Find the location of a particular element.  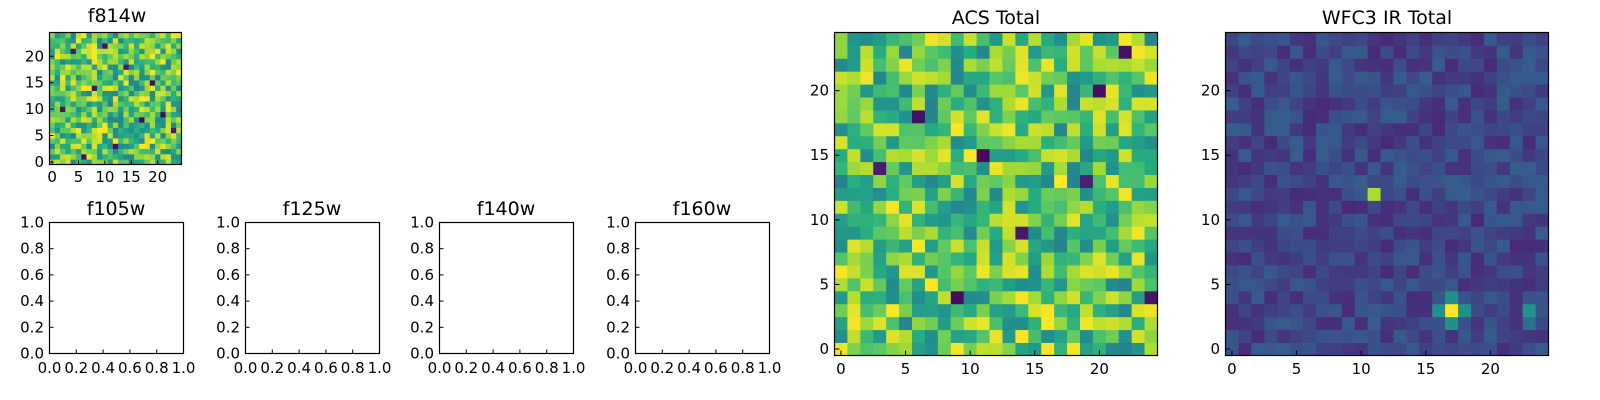

x-tick-label: 0 is located at coordinates (841, 369).